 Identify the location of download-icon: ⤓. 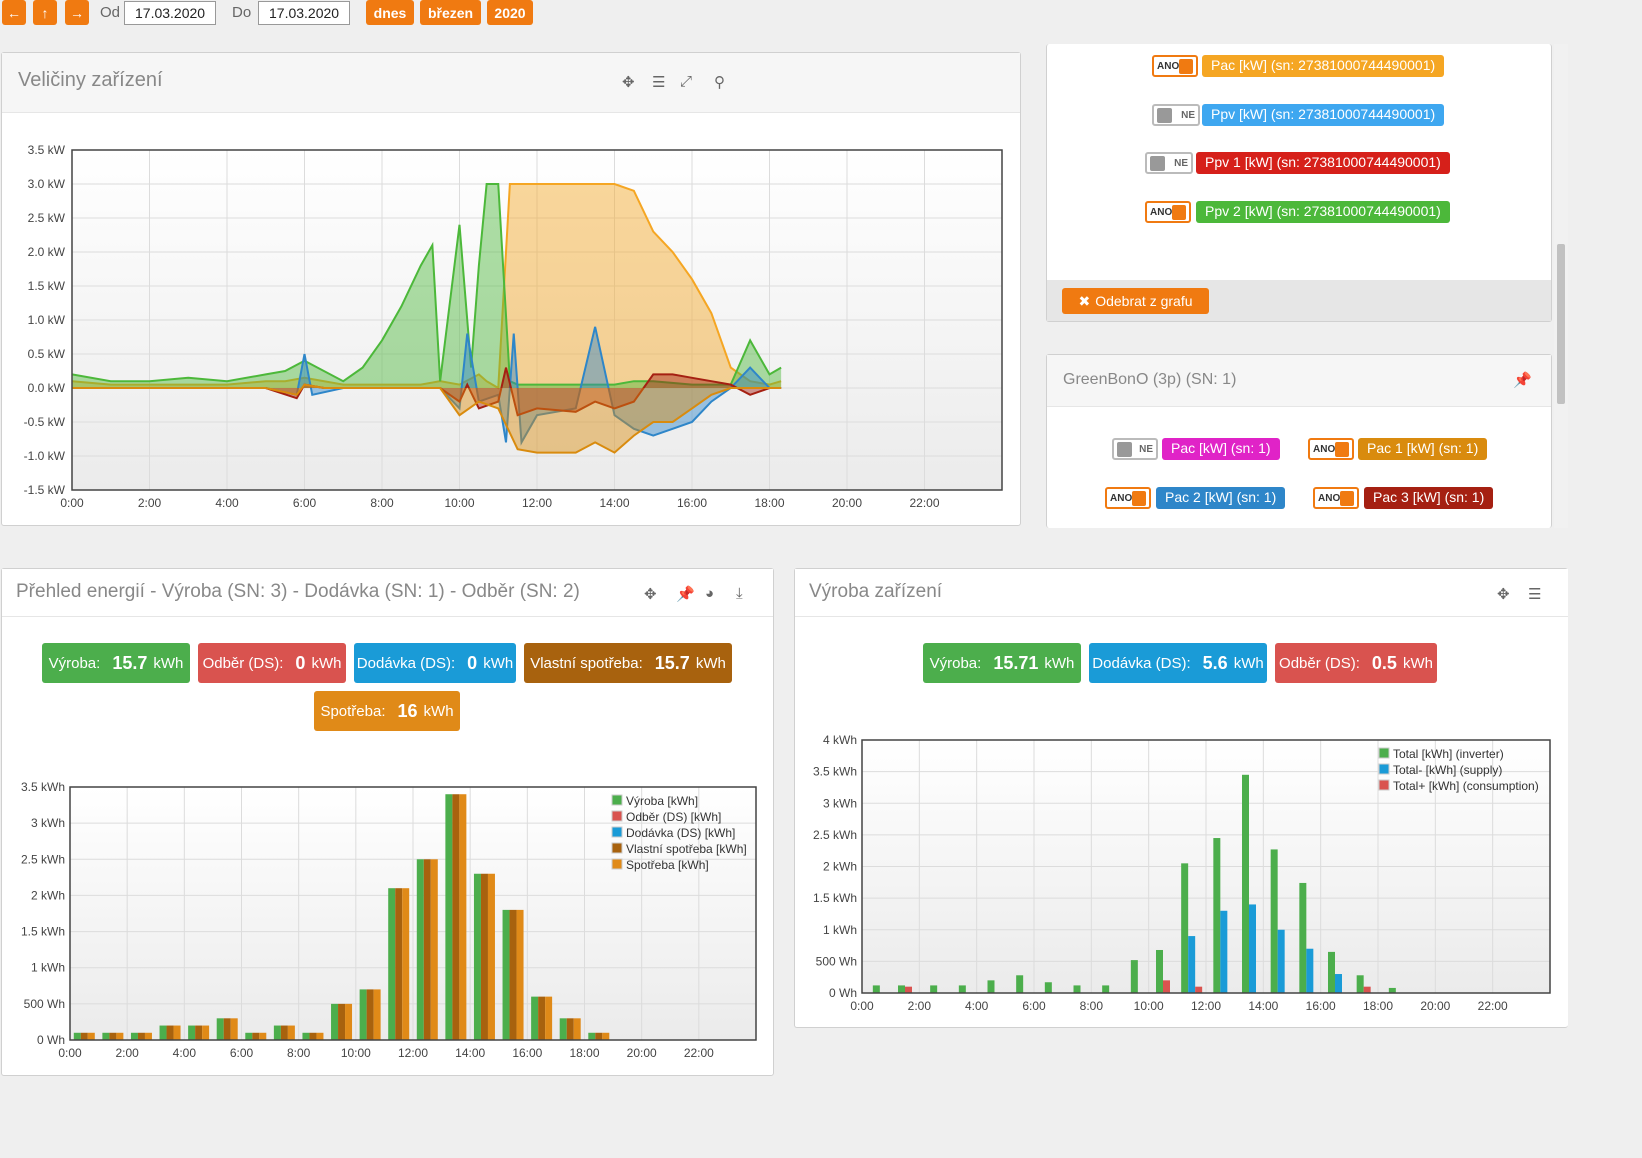
(739, 593).